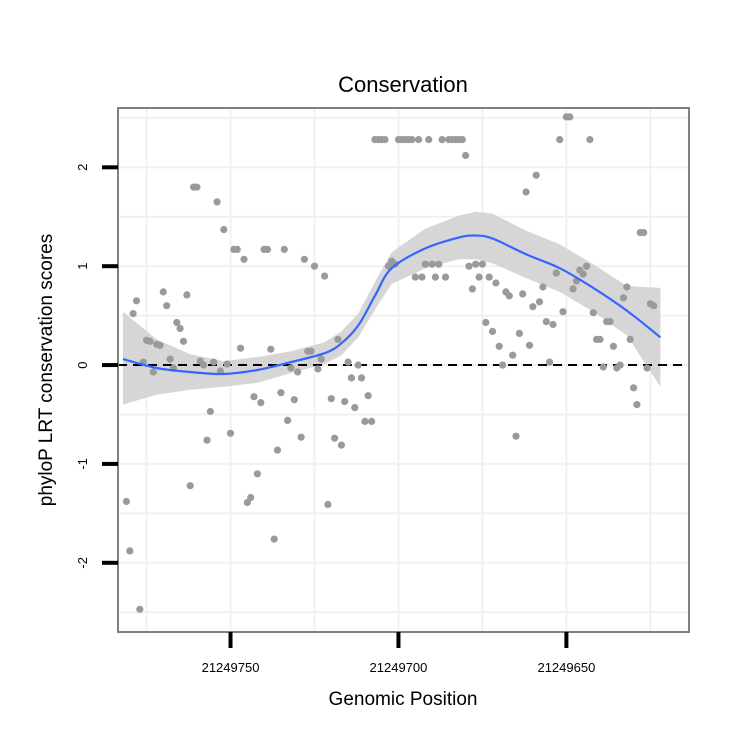  I want to click on y-tick-label: 2, so click(82, 167).